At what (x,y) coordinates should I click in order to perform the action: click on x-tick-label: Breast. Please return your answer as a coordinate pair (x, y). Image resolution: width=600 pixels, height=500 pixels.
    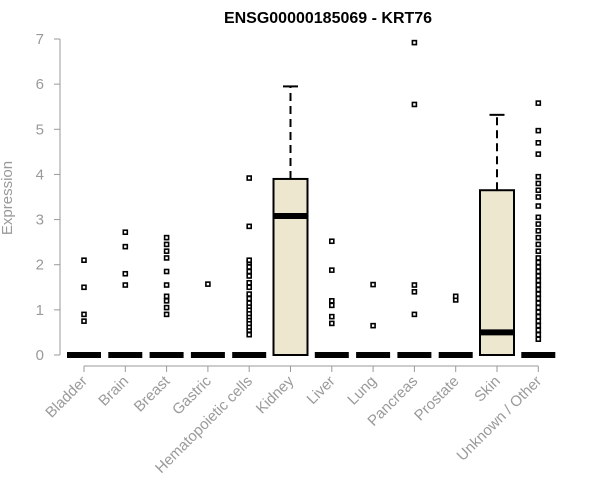
    Looking at the image, I should click on (152, 393).